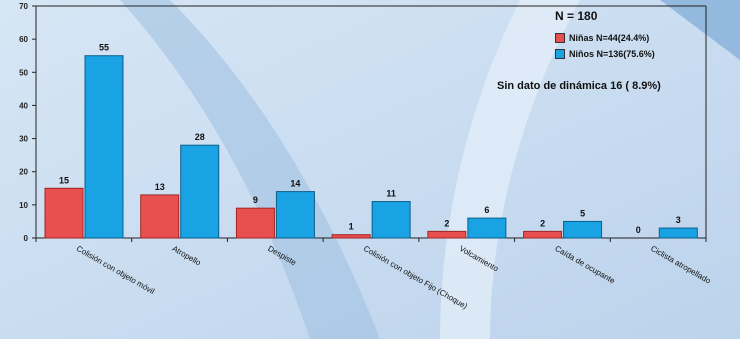  I want to click on x-category-label: Atropello, so click(187, 256).